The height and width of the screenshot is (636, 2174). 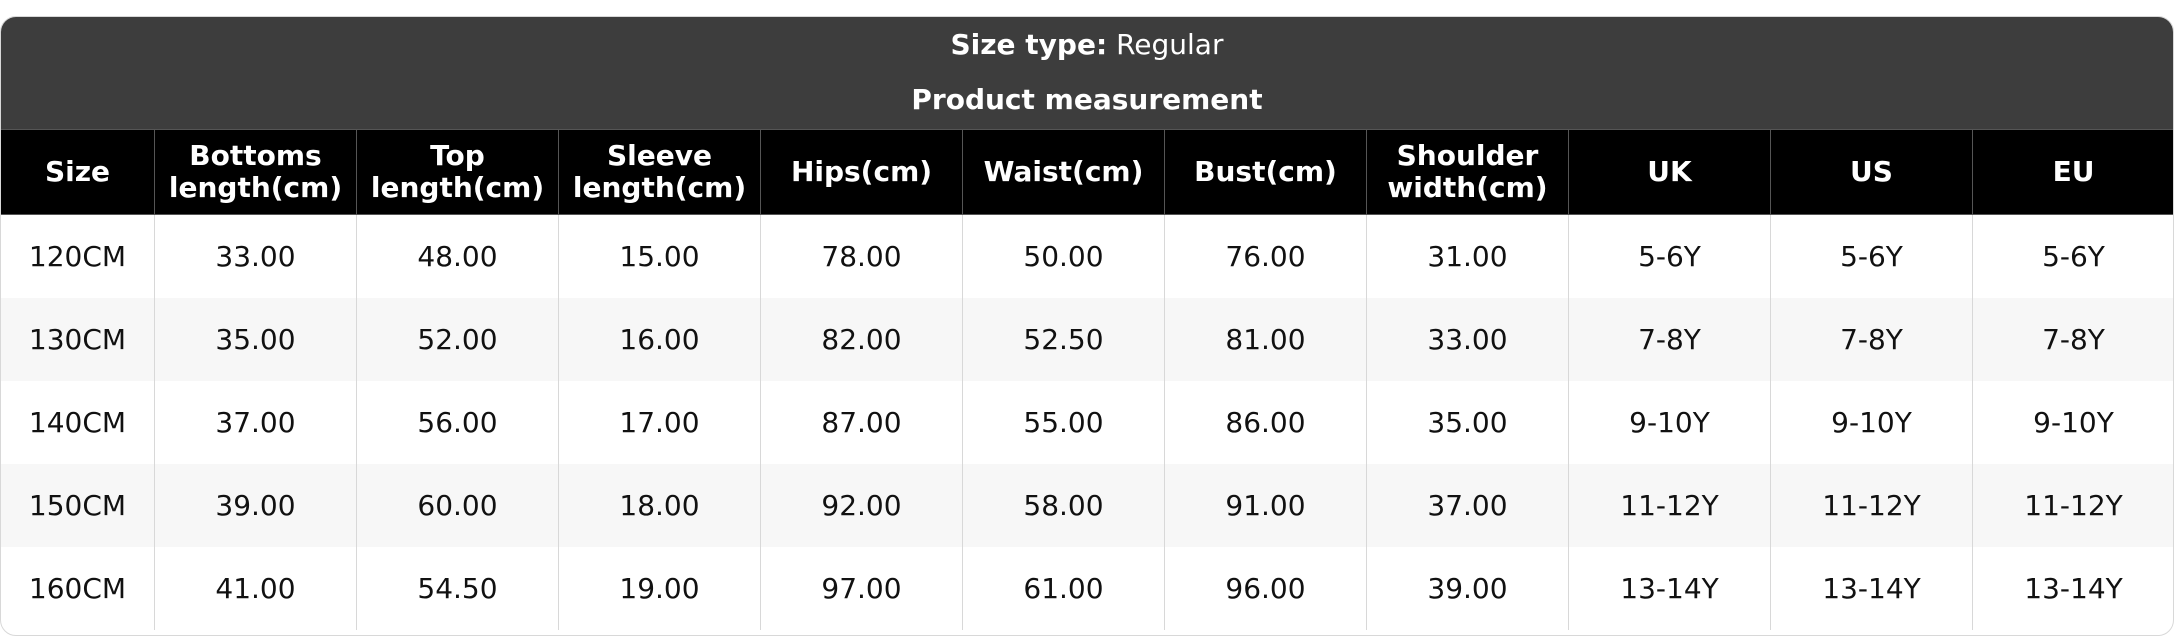 What do you see at coordinates (255, 155) in the screenshot?
I see `column-header-text: Bottoms` at bounding box center [255, 155].